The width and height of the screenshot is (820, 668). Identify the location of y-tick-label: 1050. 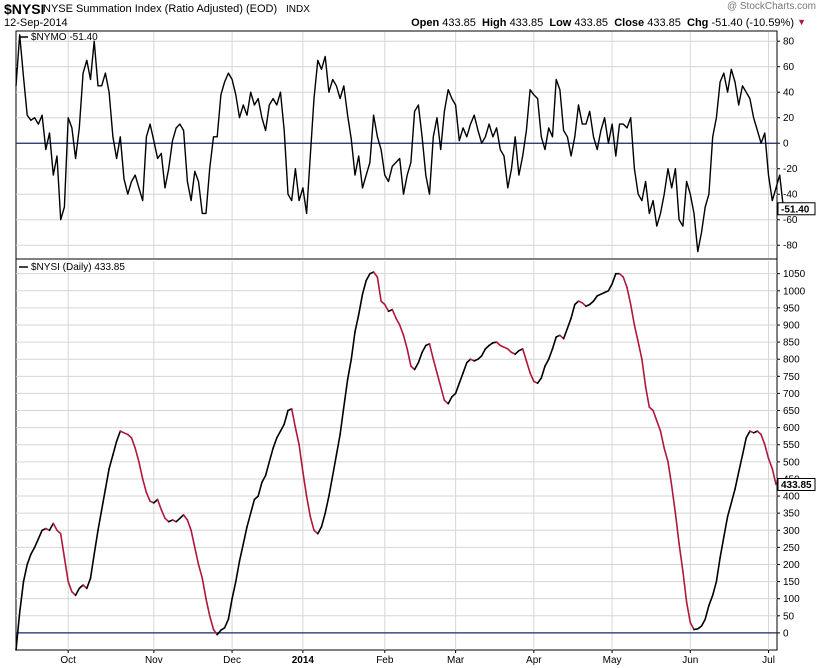
(794, 274).